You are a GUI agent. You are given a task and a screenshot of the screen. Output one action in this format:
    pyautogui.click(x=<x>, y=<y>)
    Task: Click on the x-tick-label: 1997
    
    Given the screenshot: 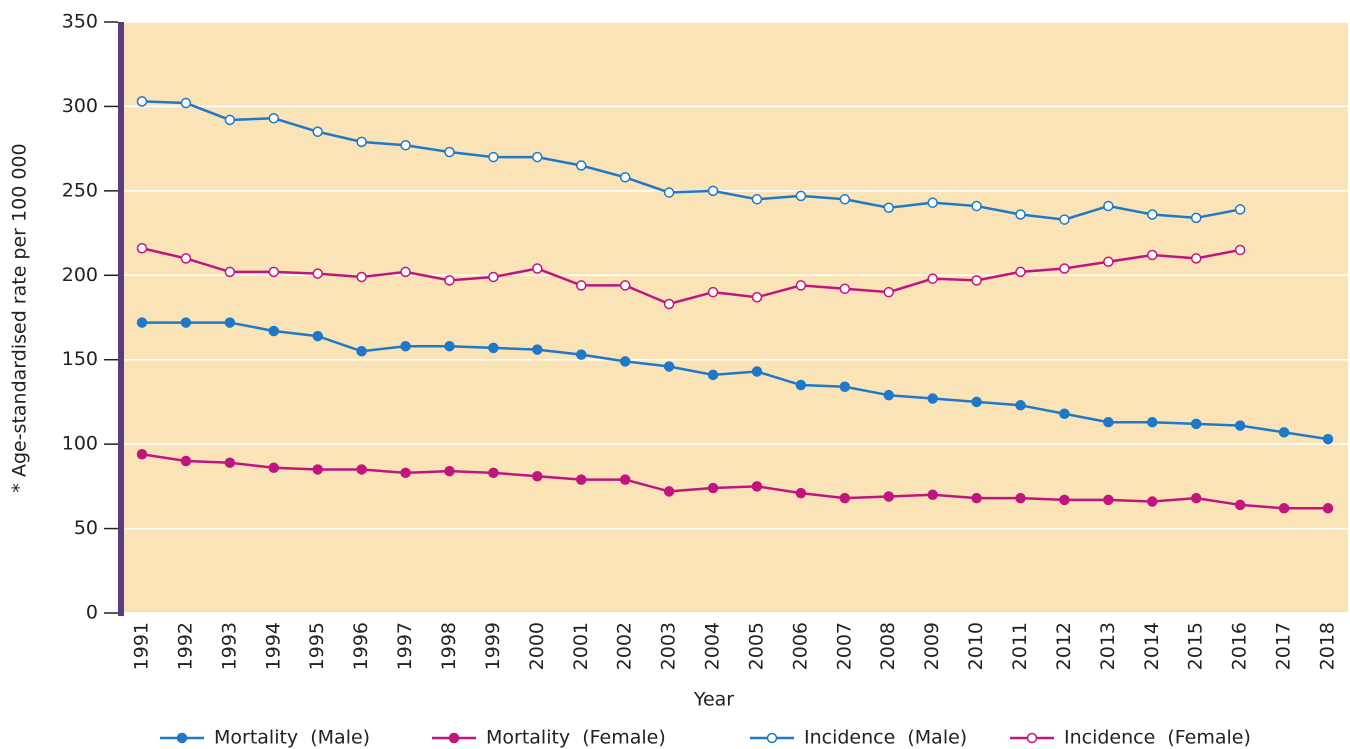 What is the action you would take?
    pyautogui.click(x=405, y=646)
    